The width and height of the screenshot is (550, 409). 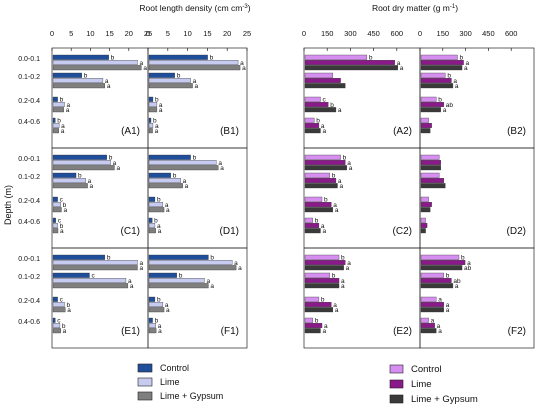 What do you see at coordinates (83, 168) in the screenshot?
I see `panel-c1-bar-lime-gypsum` at bounding box center [83, 168].